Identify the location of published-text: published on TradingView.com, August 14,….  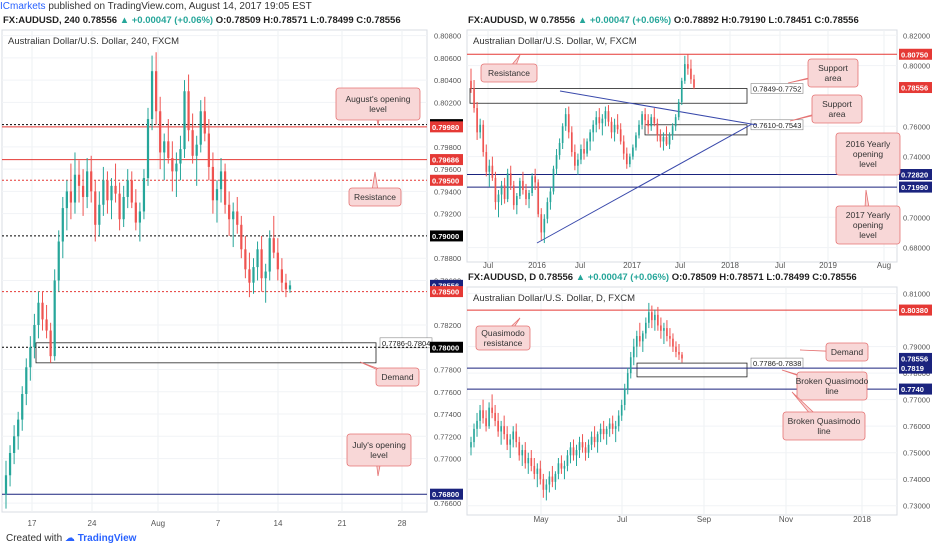
(178, 6).